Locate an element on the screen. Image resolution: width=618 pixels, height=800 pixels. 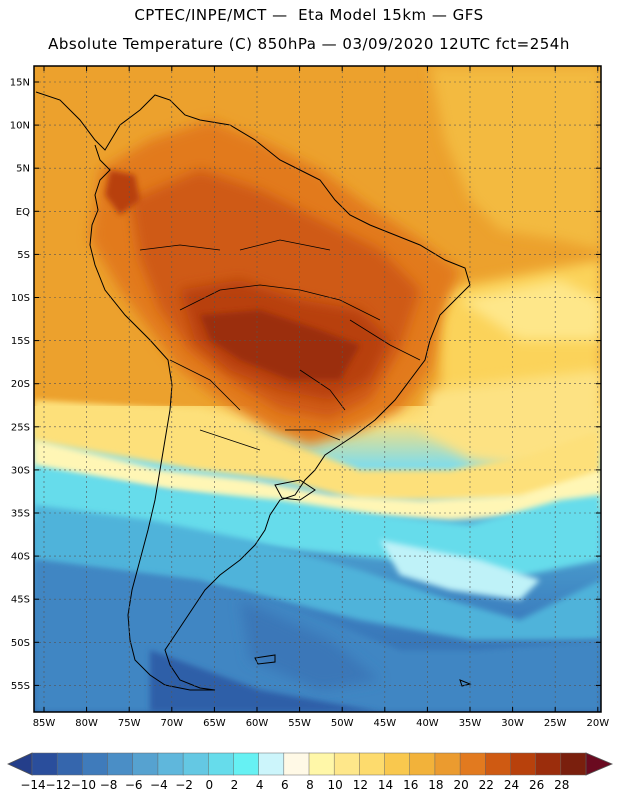
colorbar-label: 10 is located at coordinates (335, 785).